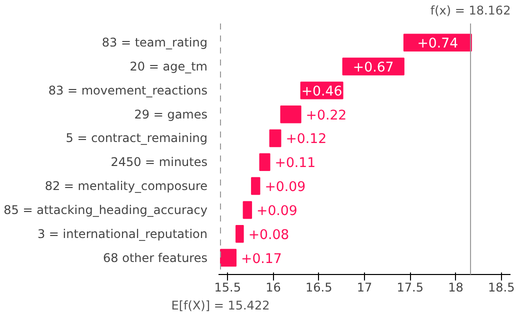 This screenshot has width=520, height=320. What do you see at coordinates (501, 287) in the screenshot?
I see `x-tick-label: 18.5` at bounding box center [501, 287].